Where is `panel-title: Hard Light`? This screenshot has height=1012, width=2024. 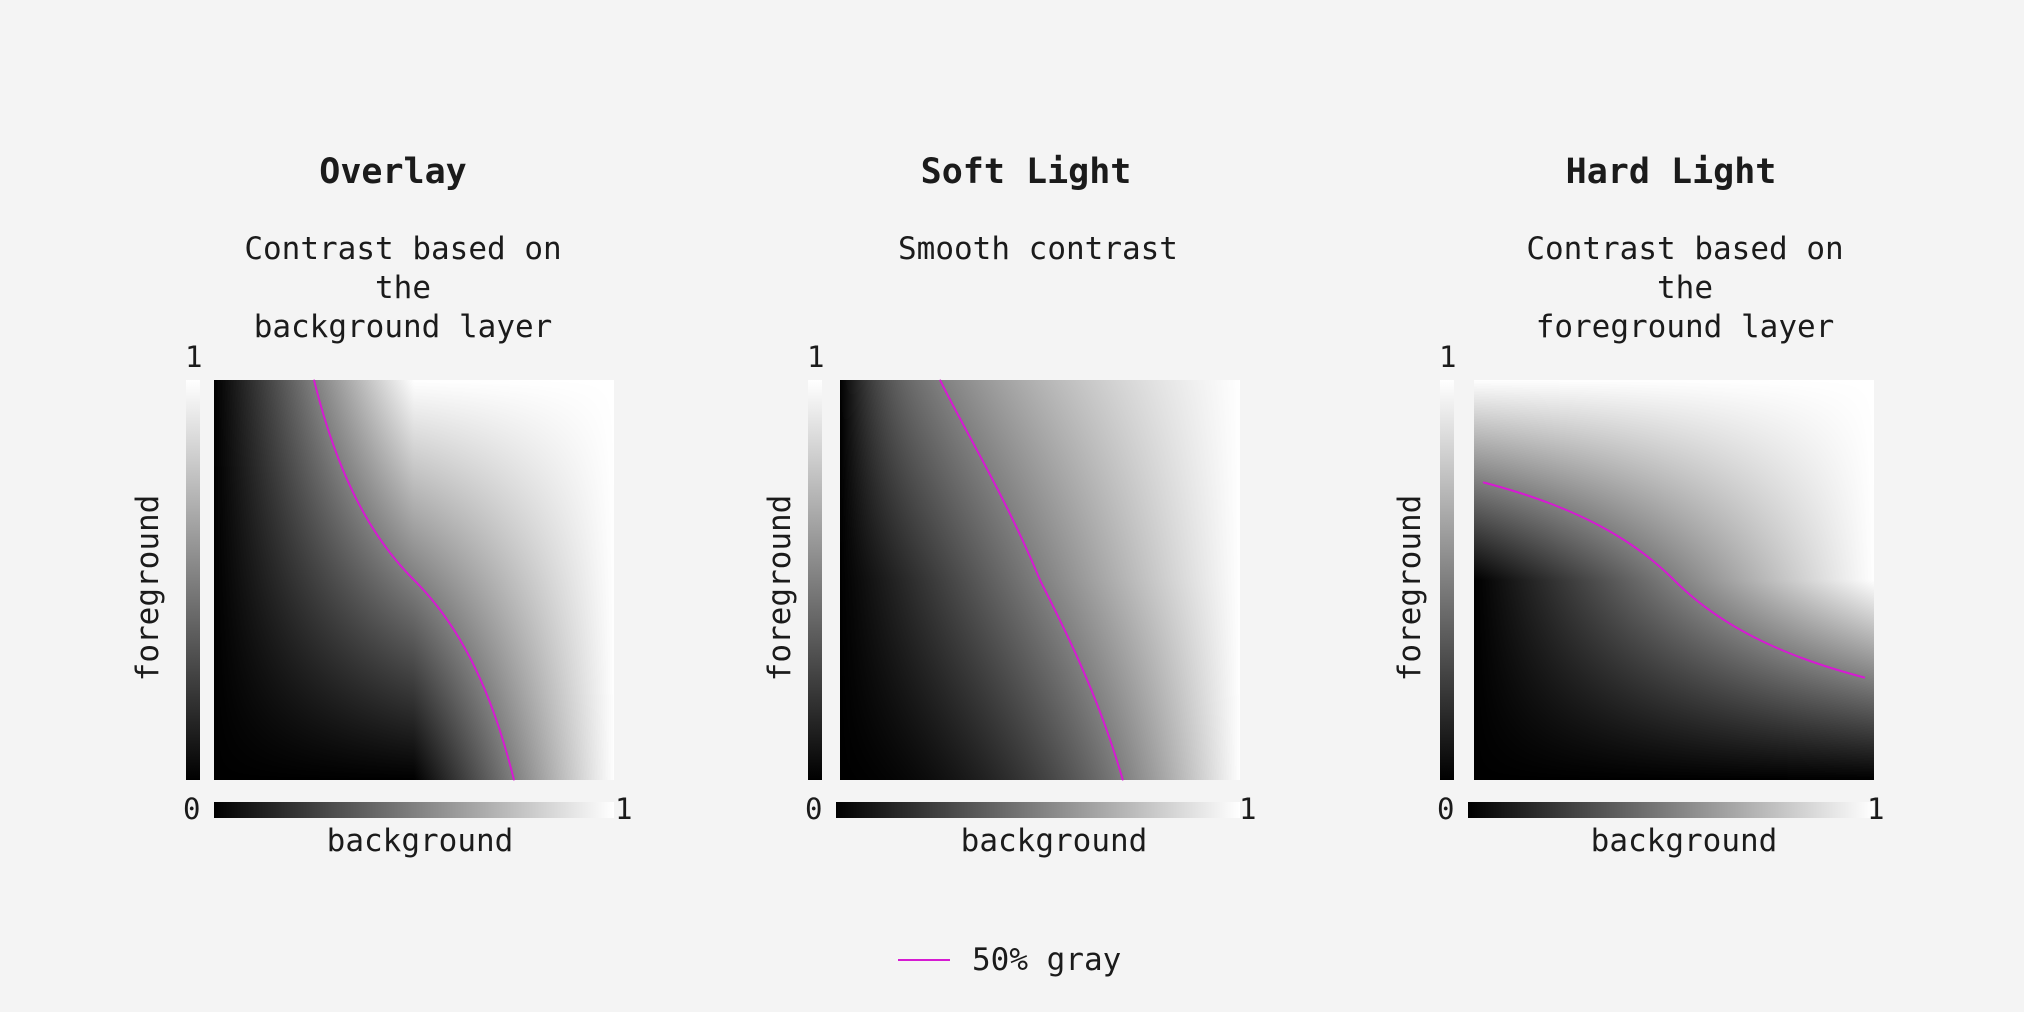 panel-title: Hard Light is located at coordinates (1671, 172).